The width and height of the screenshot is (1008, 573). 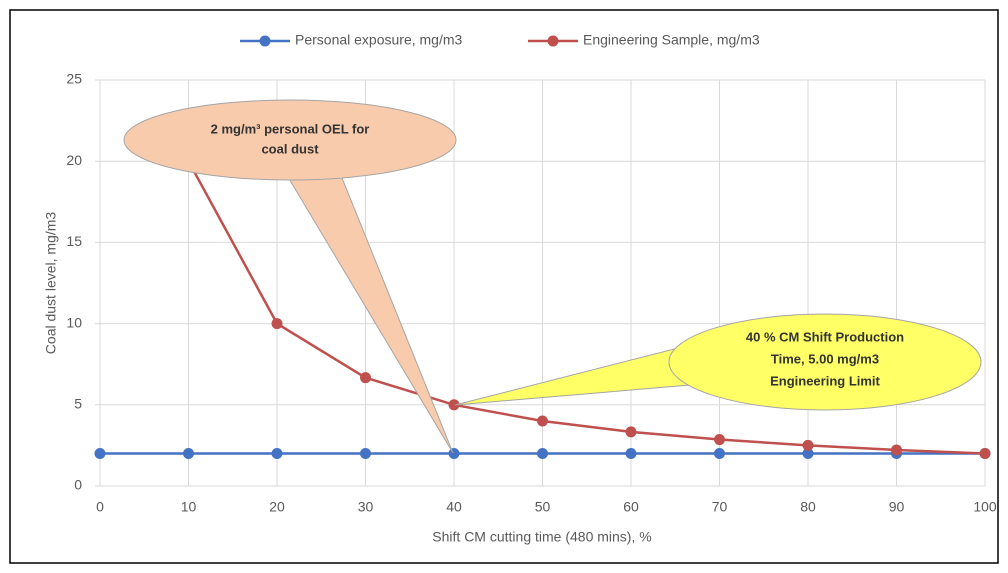 I want to click on x-tick-label: 50, so click(x=543, y=507).